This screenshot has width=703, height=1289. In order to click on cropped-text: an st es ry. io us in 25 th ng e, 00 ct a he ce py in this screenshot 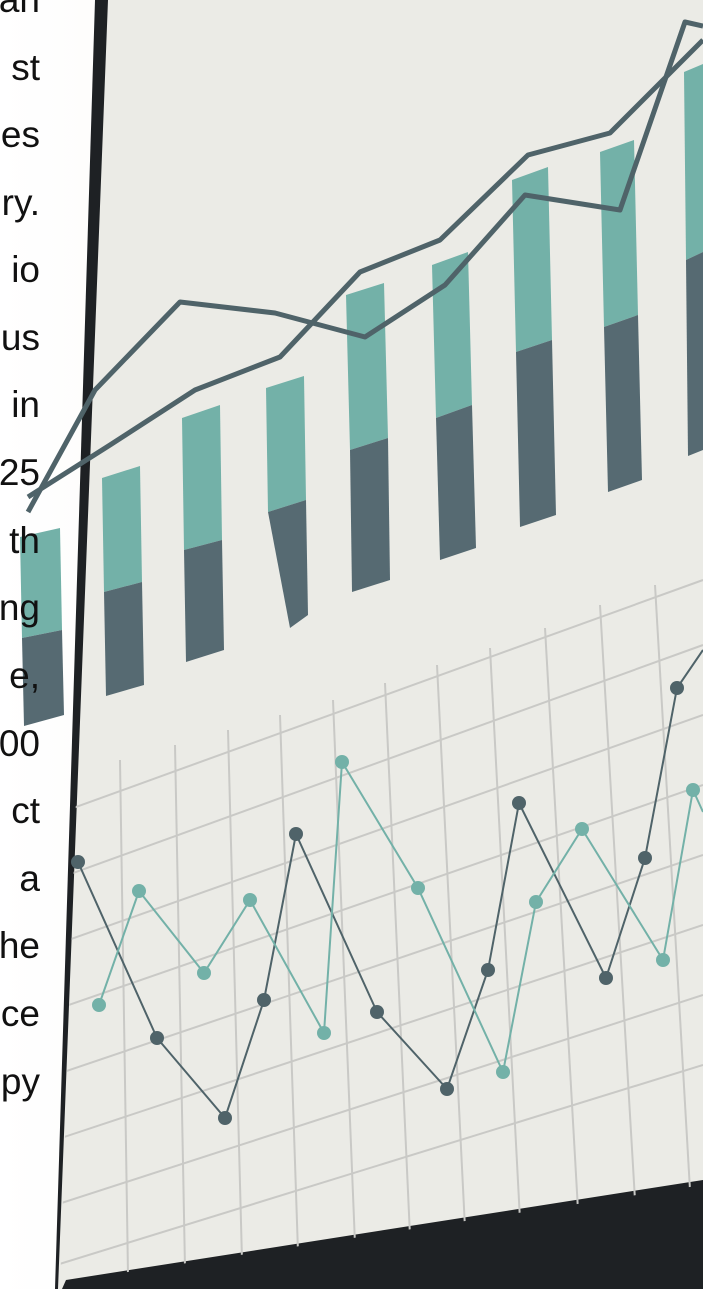, I will do `click(20, 551)`.